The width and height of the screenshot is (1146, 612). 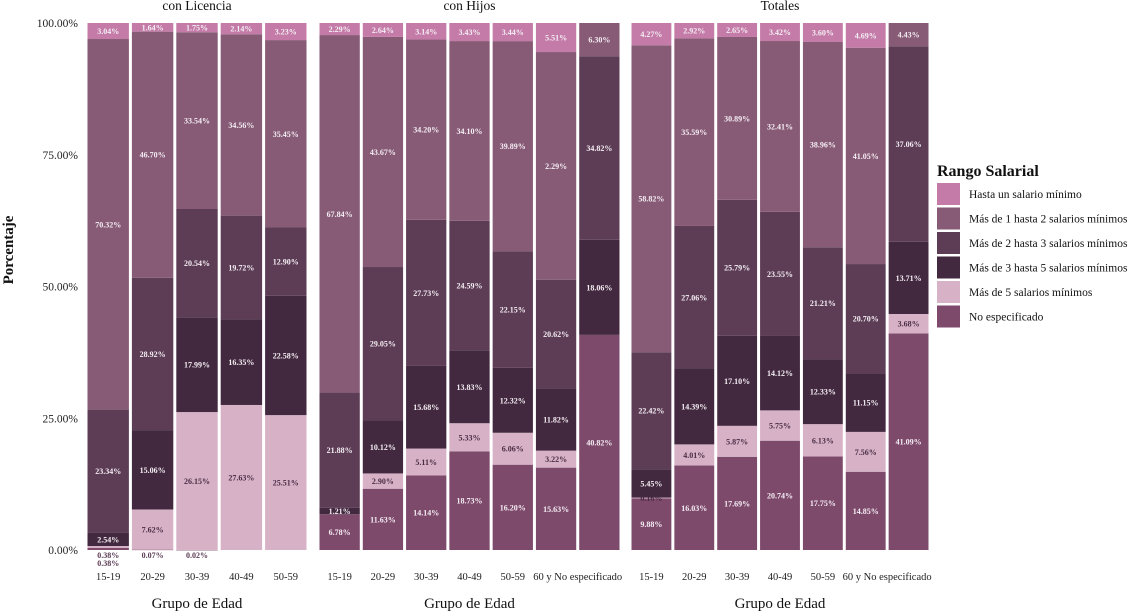 What do you see at coordinates (866, 319) in the screenshot?
I see `segment-label: 20.70%` at bounding box center [866, 319].